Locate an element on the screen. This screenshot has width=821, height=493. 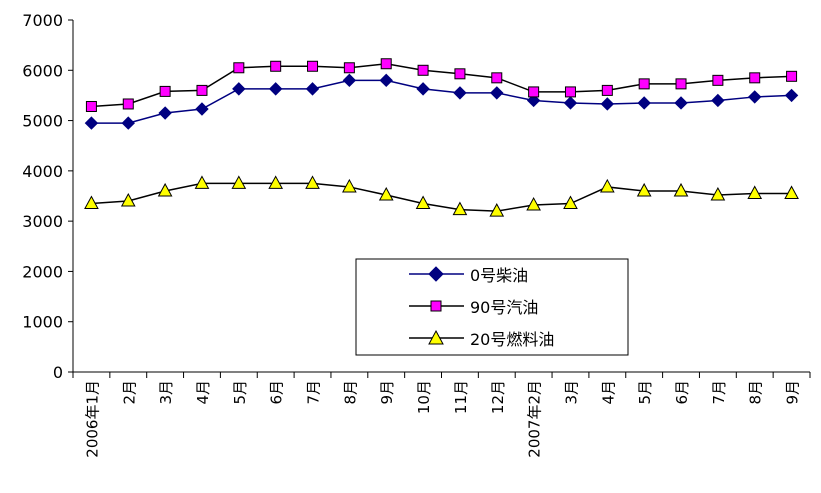
y-tick-label: 3000 is located at coordinates (42, 221).